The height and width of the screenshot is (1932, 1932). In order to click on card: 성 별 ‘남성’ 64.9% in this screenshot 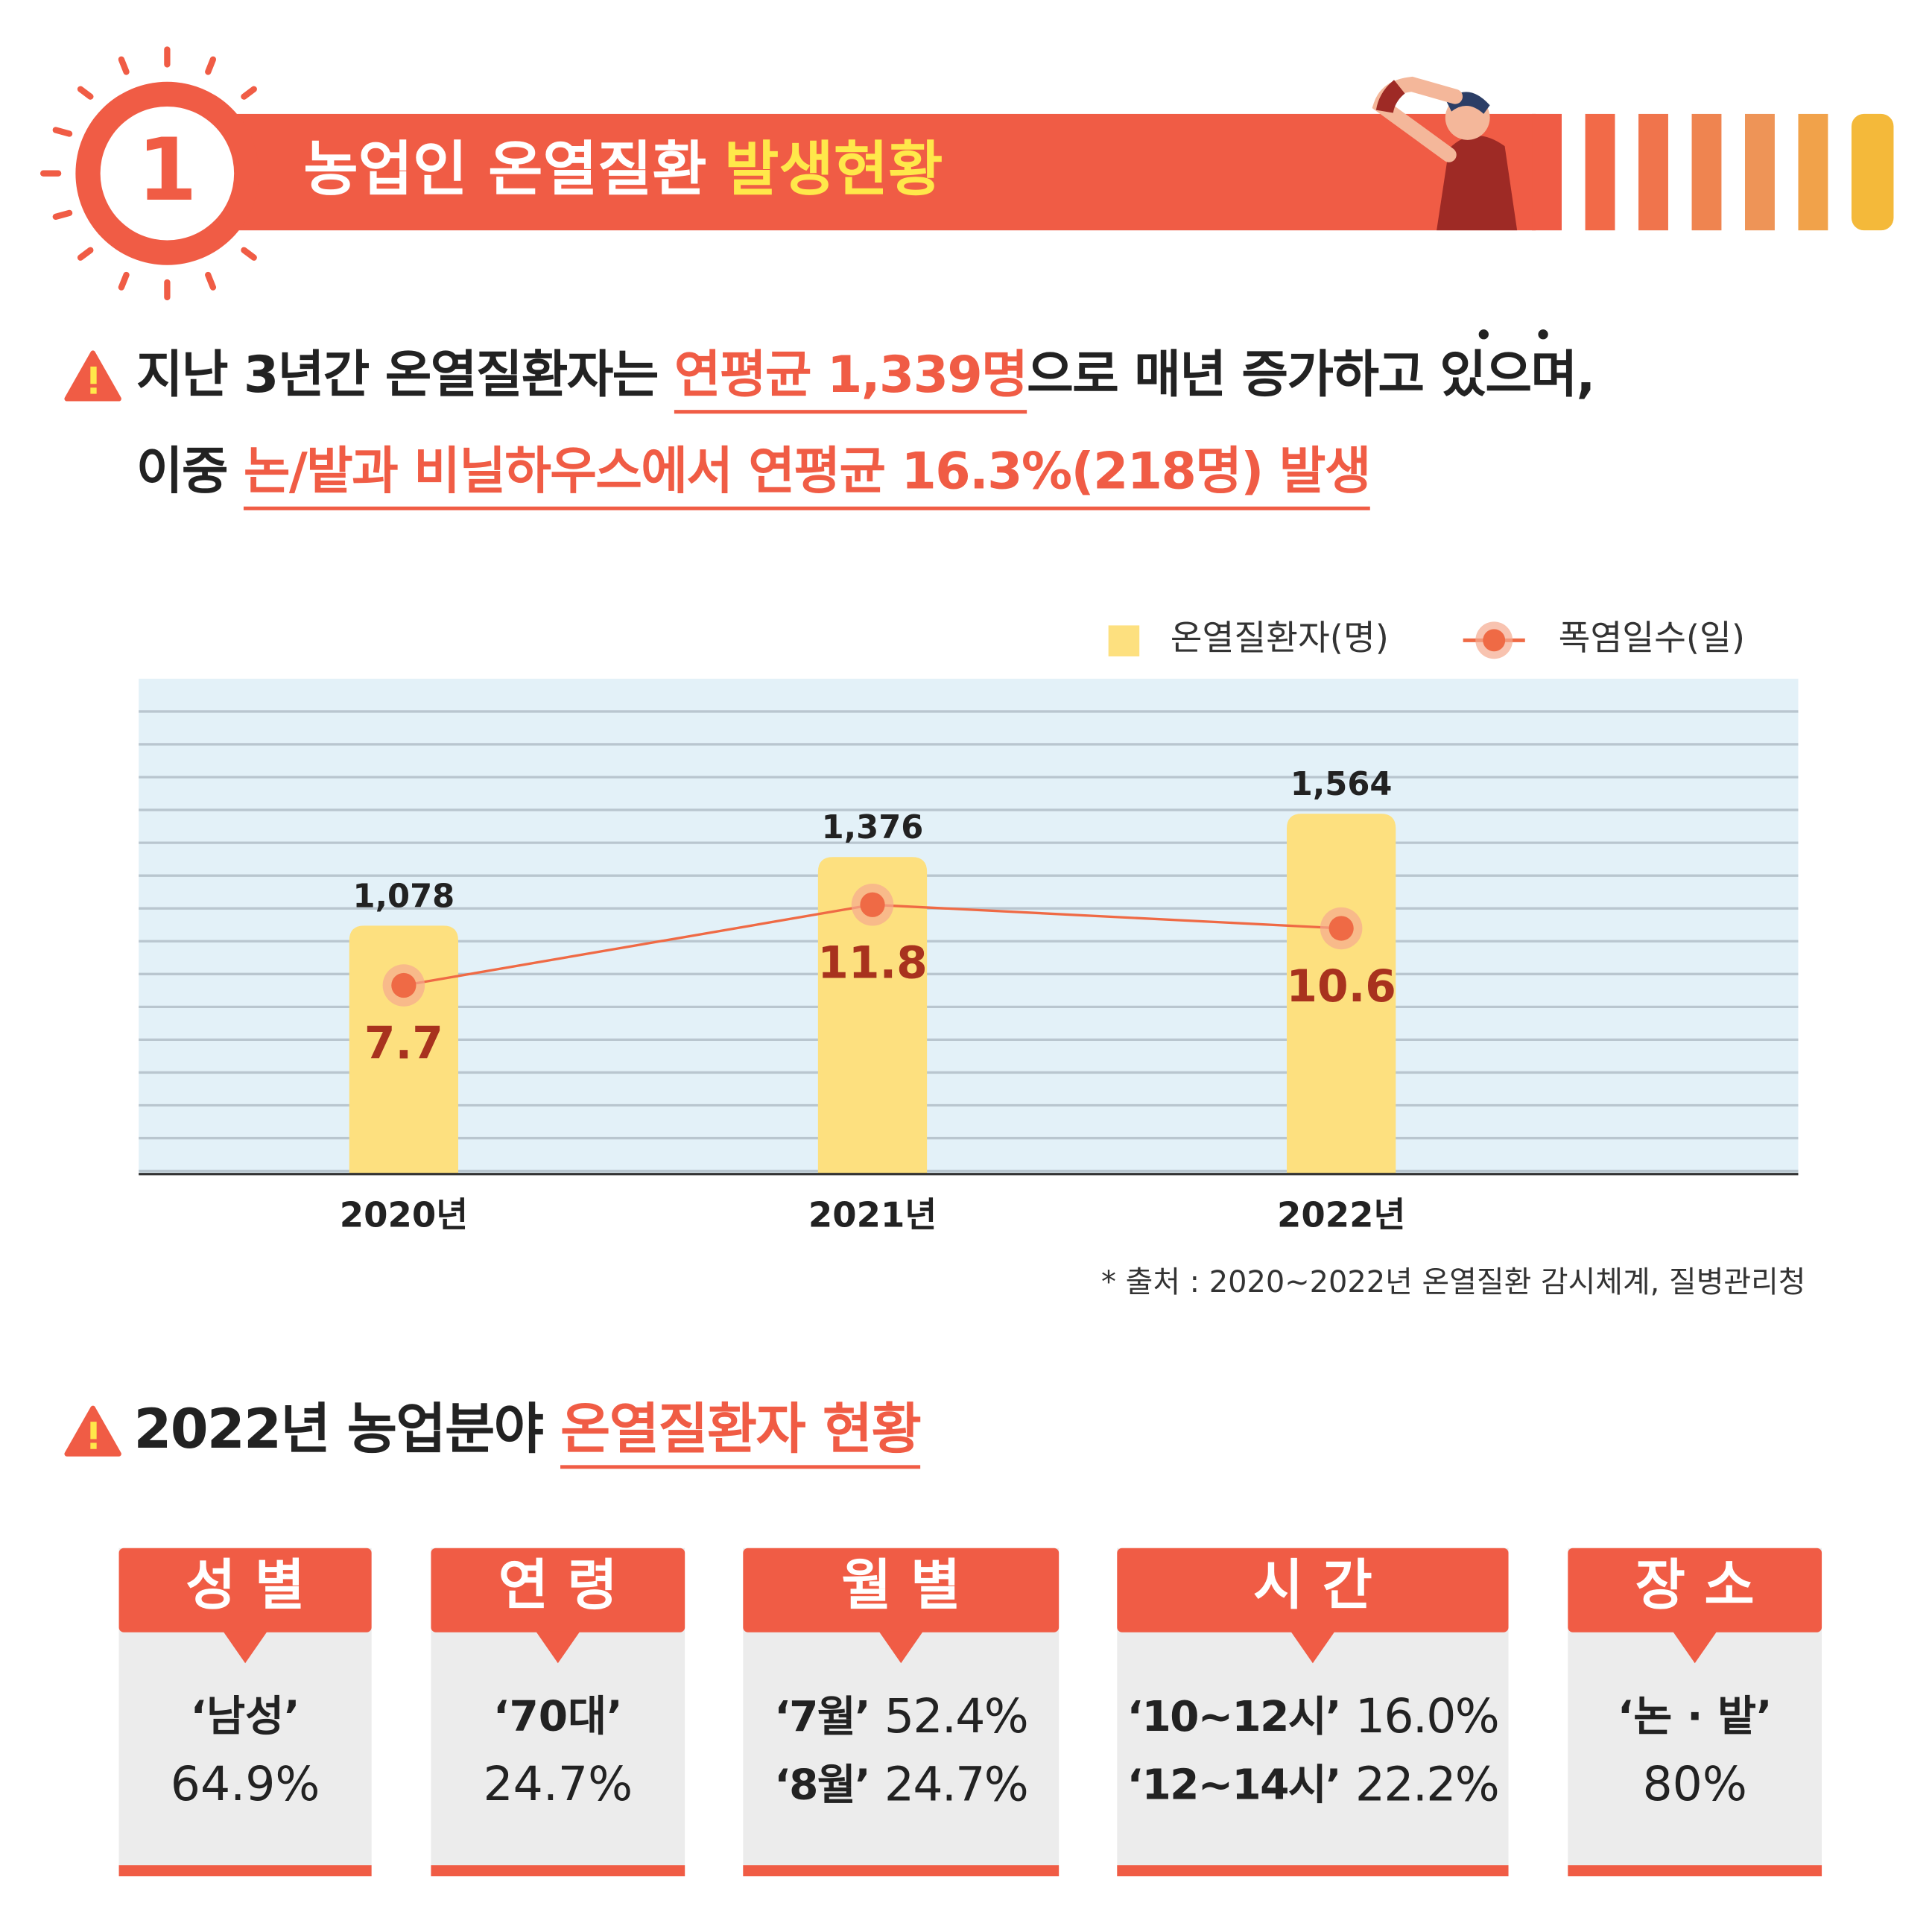, I will do `click(245, 1712)`.